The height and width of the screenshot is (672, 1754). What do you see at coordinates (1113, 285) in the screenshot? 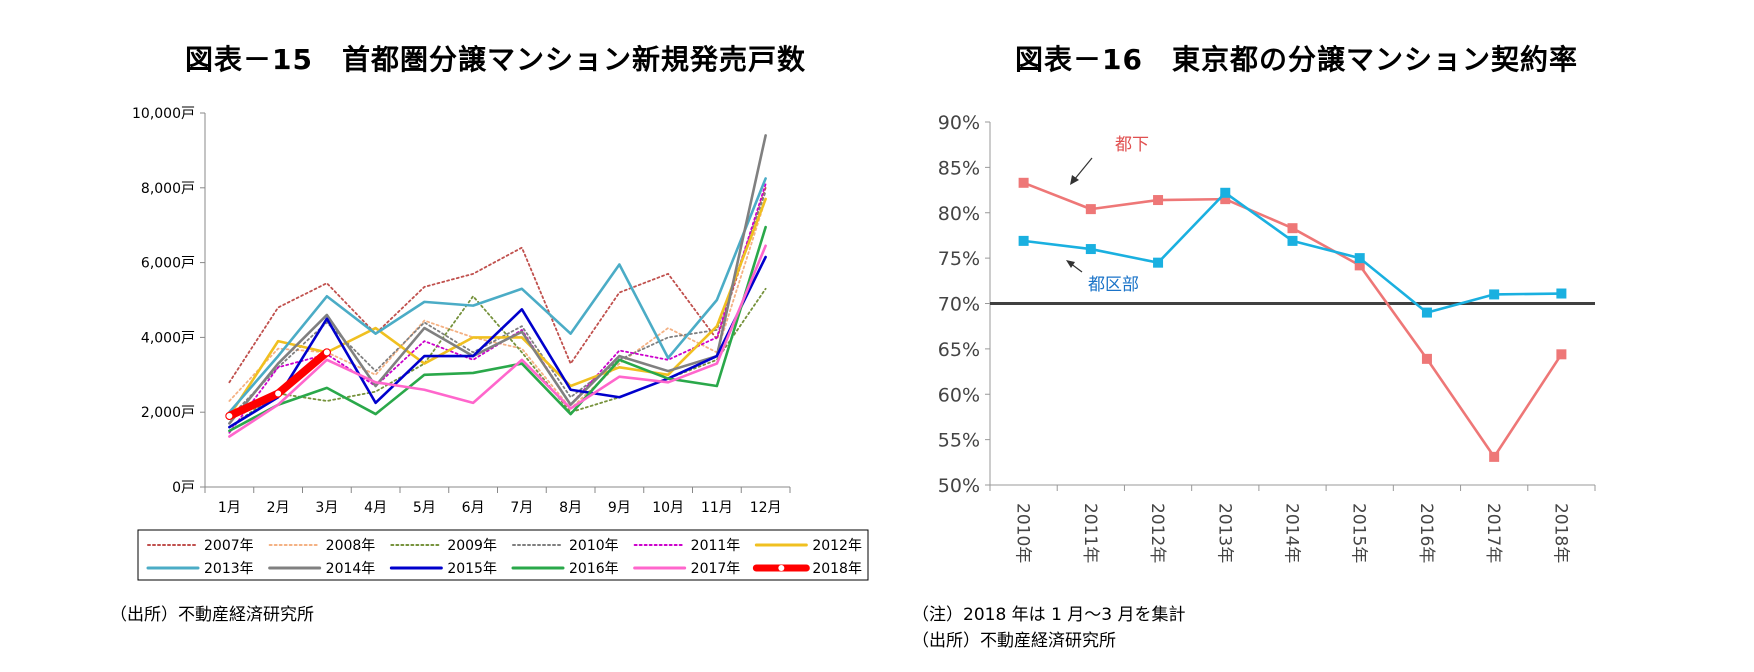
I see `annotation-kubu: 都区部` at bounding box center [1113, 285].